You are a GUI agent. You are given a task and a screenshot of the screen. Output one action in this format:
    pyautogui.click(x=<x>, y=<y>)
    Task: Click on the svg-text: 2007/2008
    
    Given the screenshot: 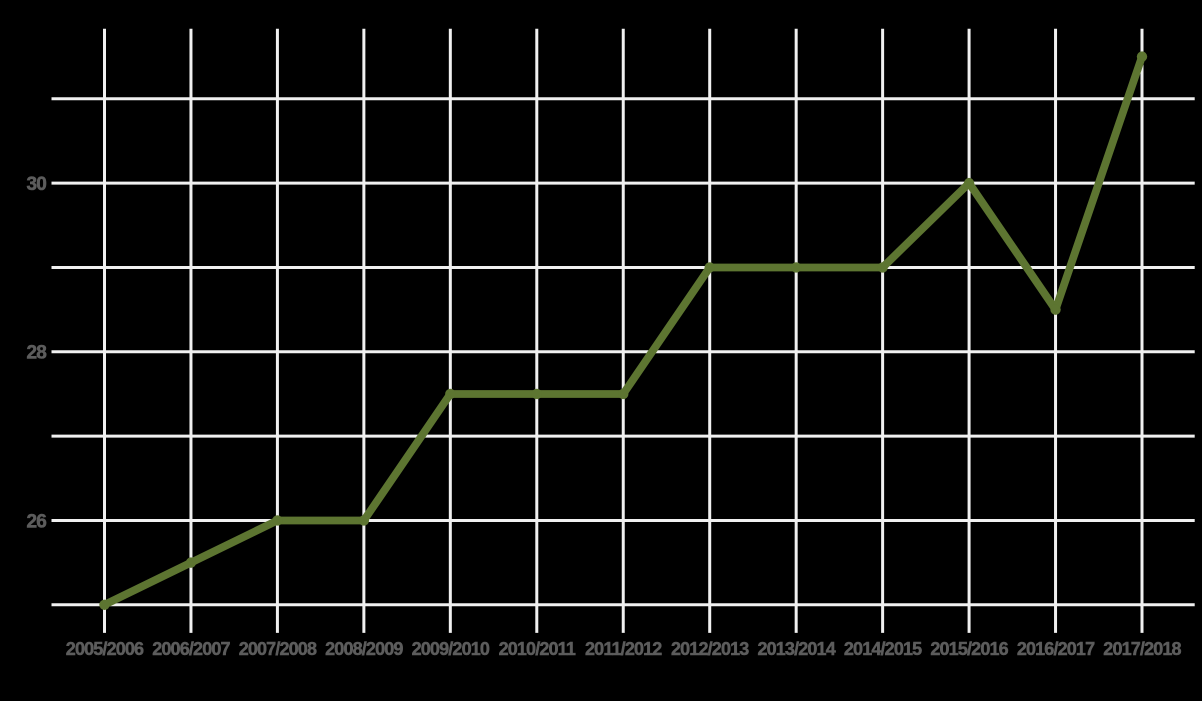 What is the action you would take?
    pyautogui.click(x=278, y=649)
    